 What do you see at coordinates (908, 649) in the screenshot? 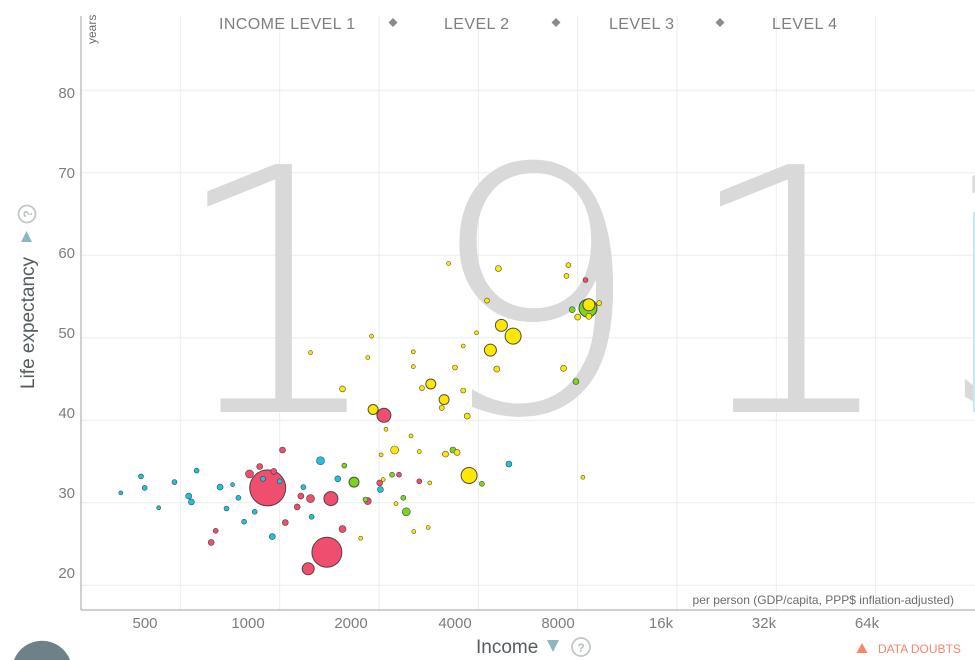
I see `data-doubts-link: DATA DOUBTS` at bounding box center [908, 649].